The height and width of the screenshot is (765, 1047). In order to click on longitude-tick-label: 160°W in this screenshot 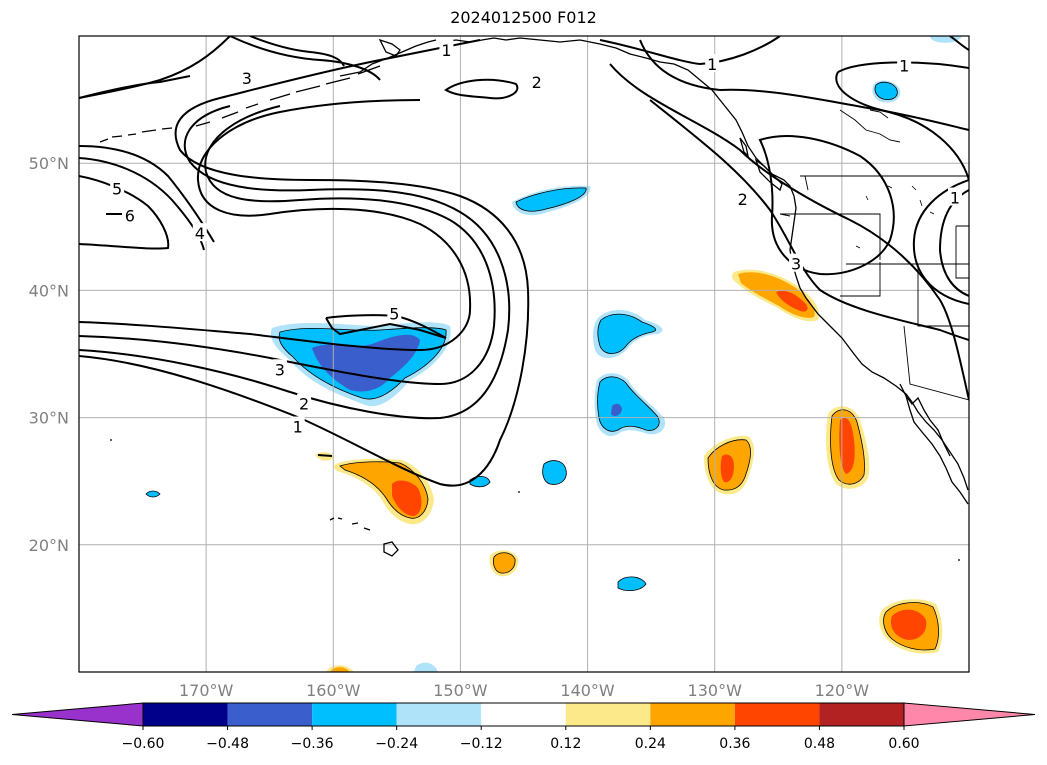, I will do `click(333, 690)`.